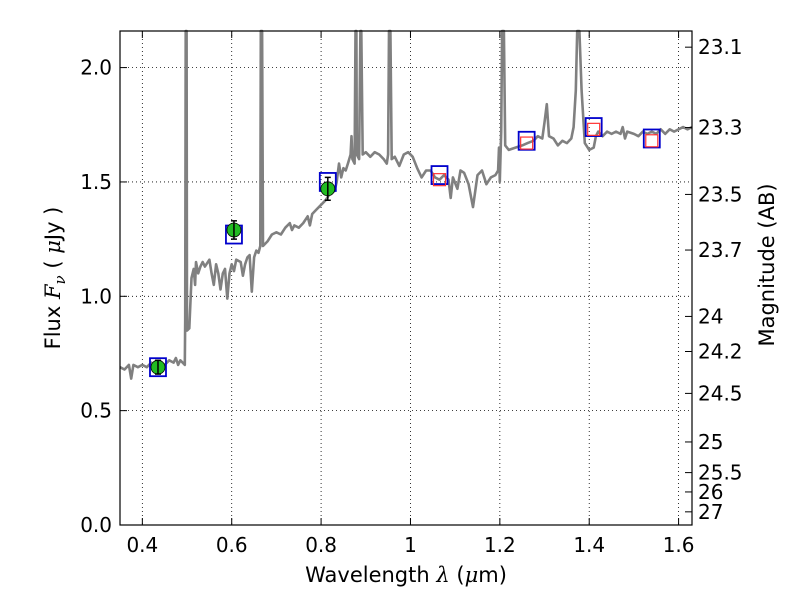  I want to click on mag-tick-label: 24.2, so click(720, 352).